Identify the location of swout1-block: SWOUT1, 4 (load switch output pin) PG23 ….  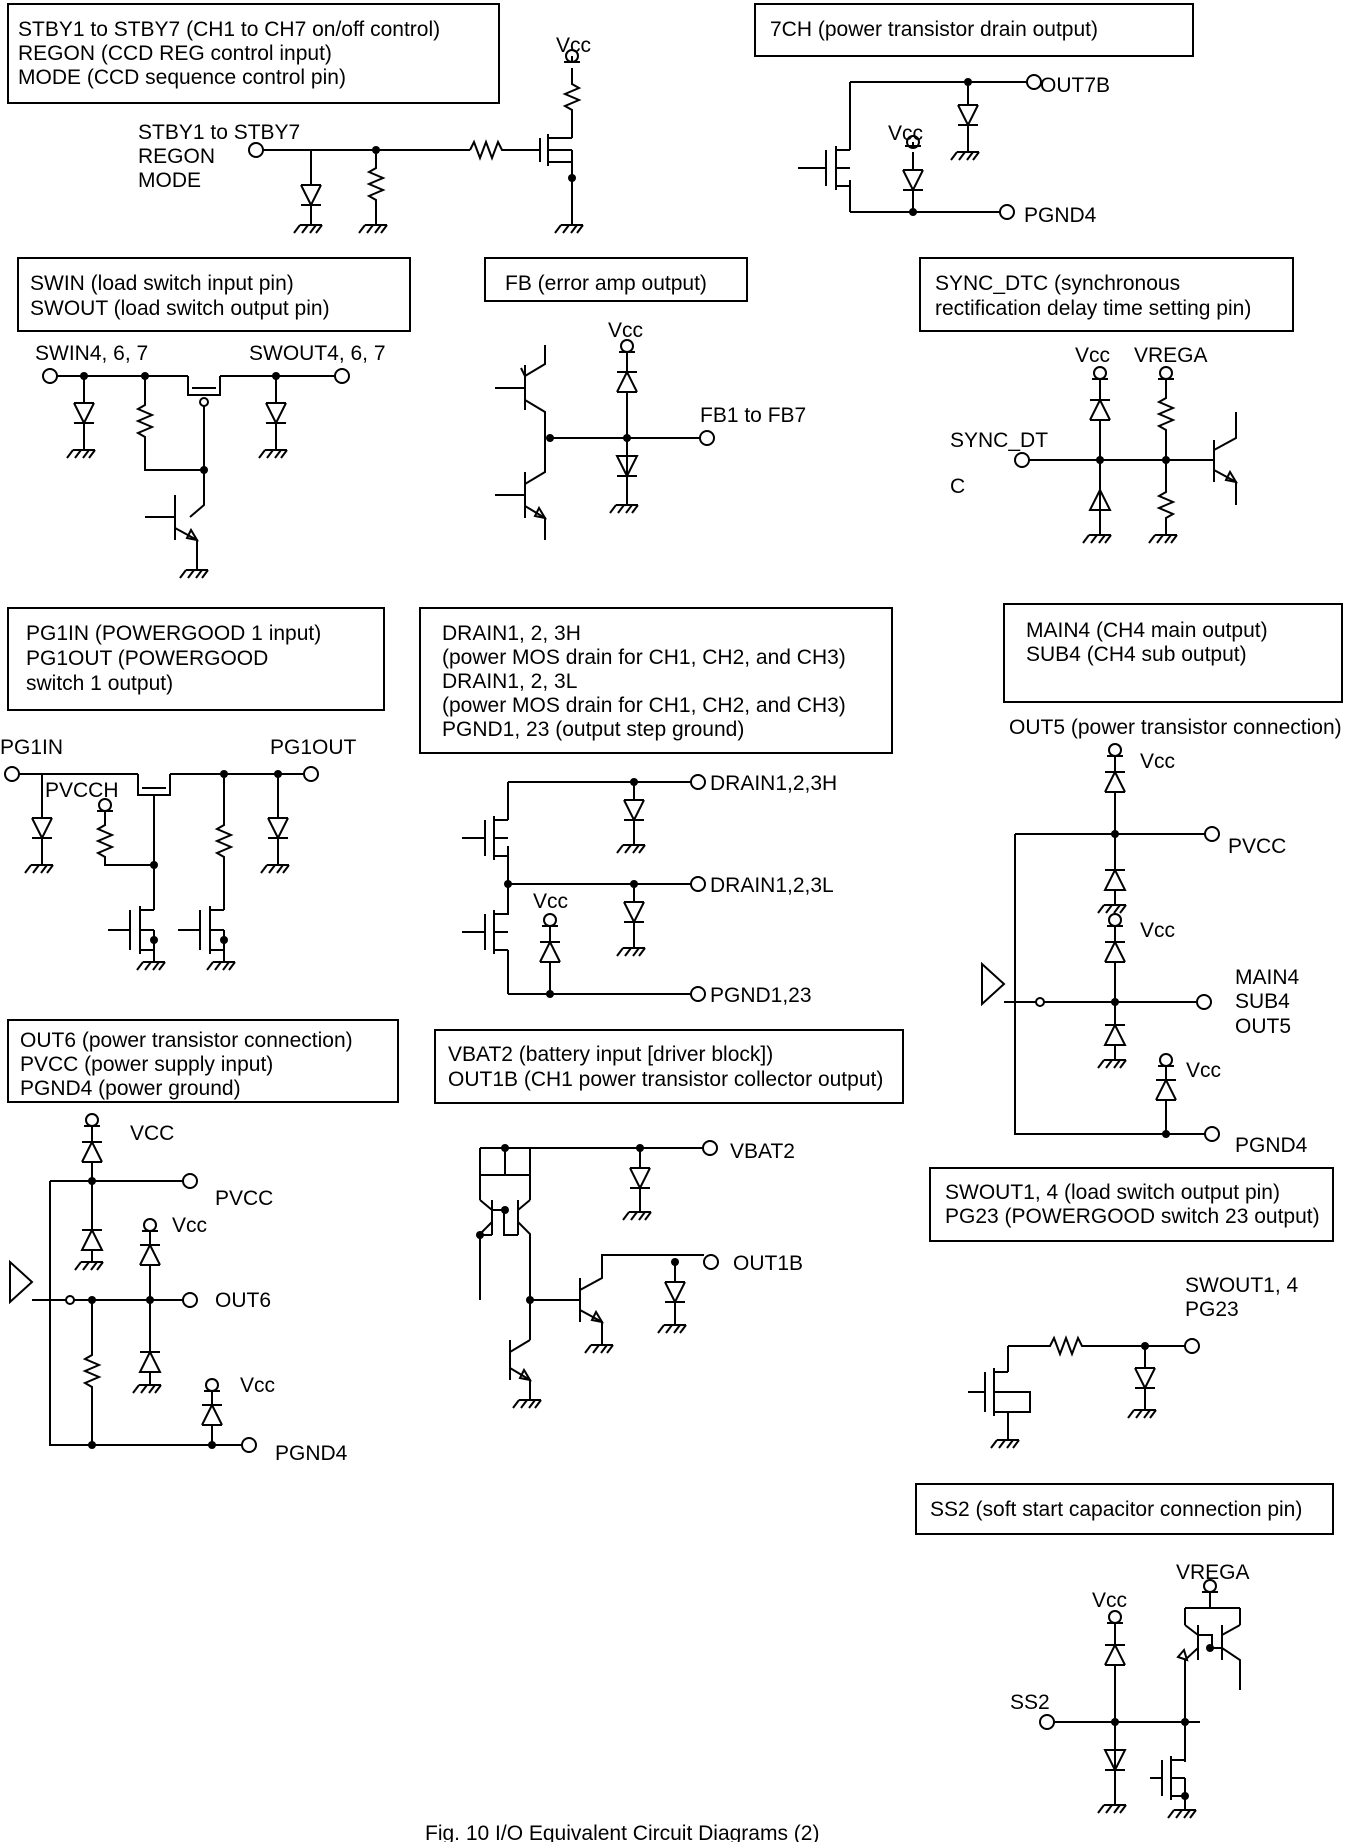
(1131, 1308).